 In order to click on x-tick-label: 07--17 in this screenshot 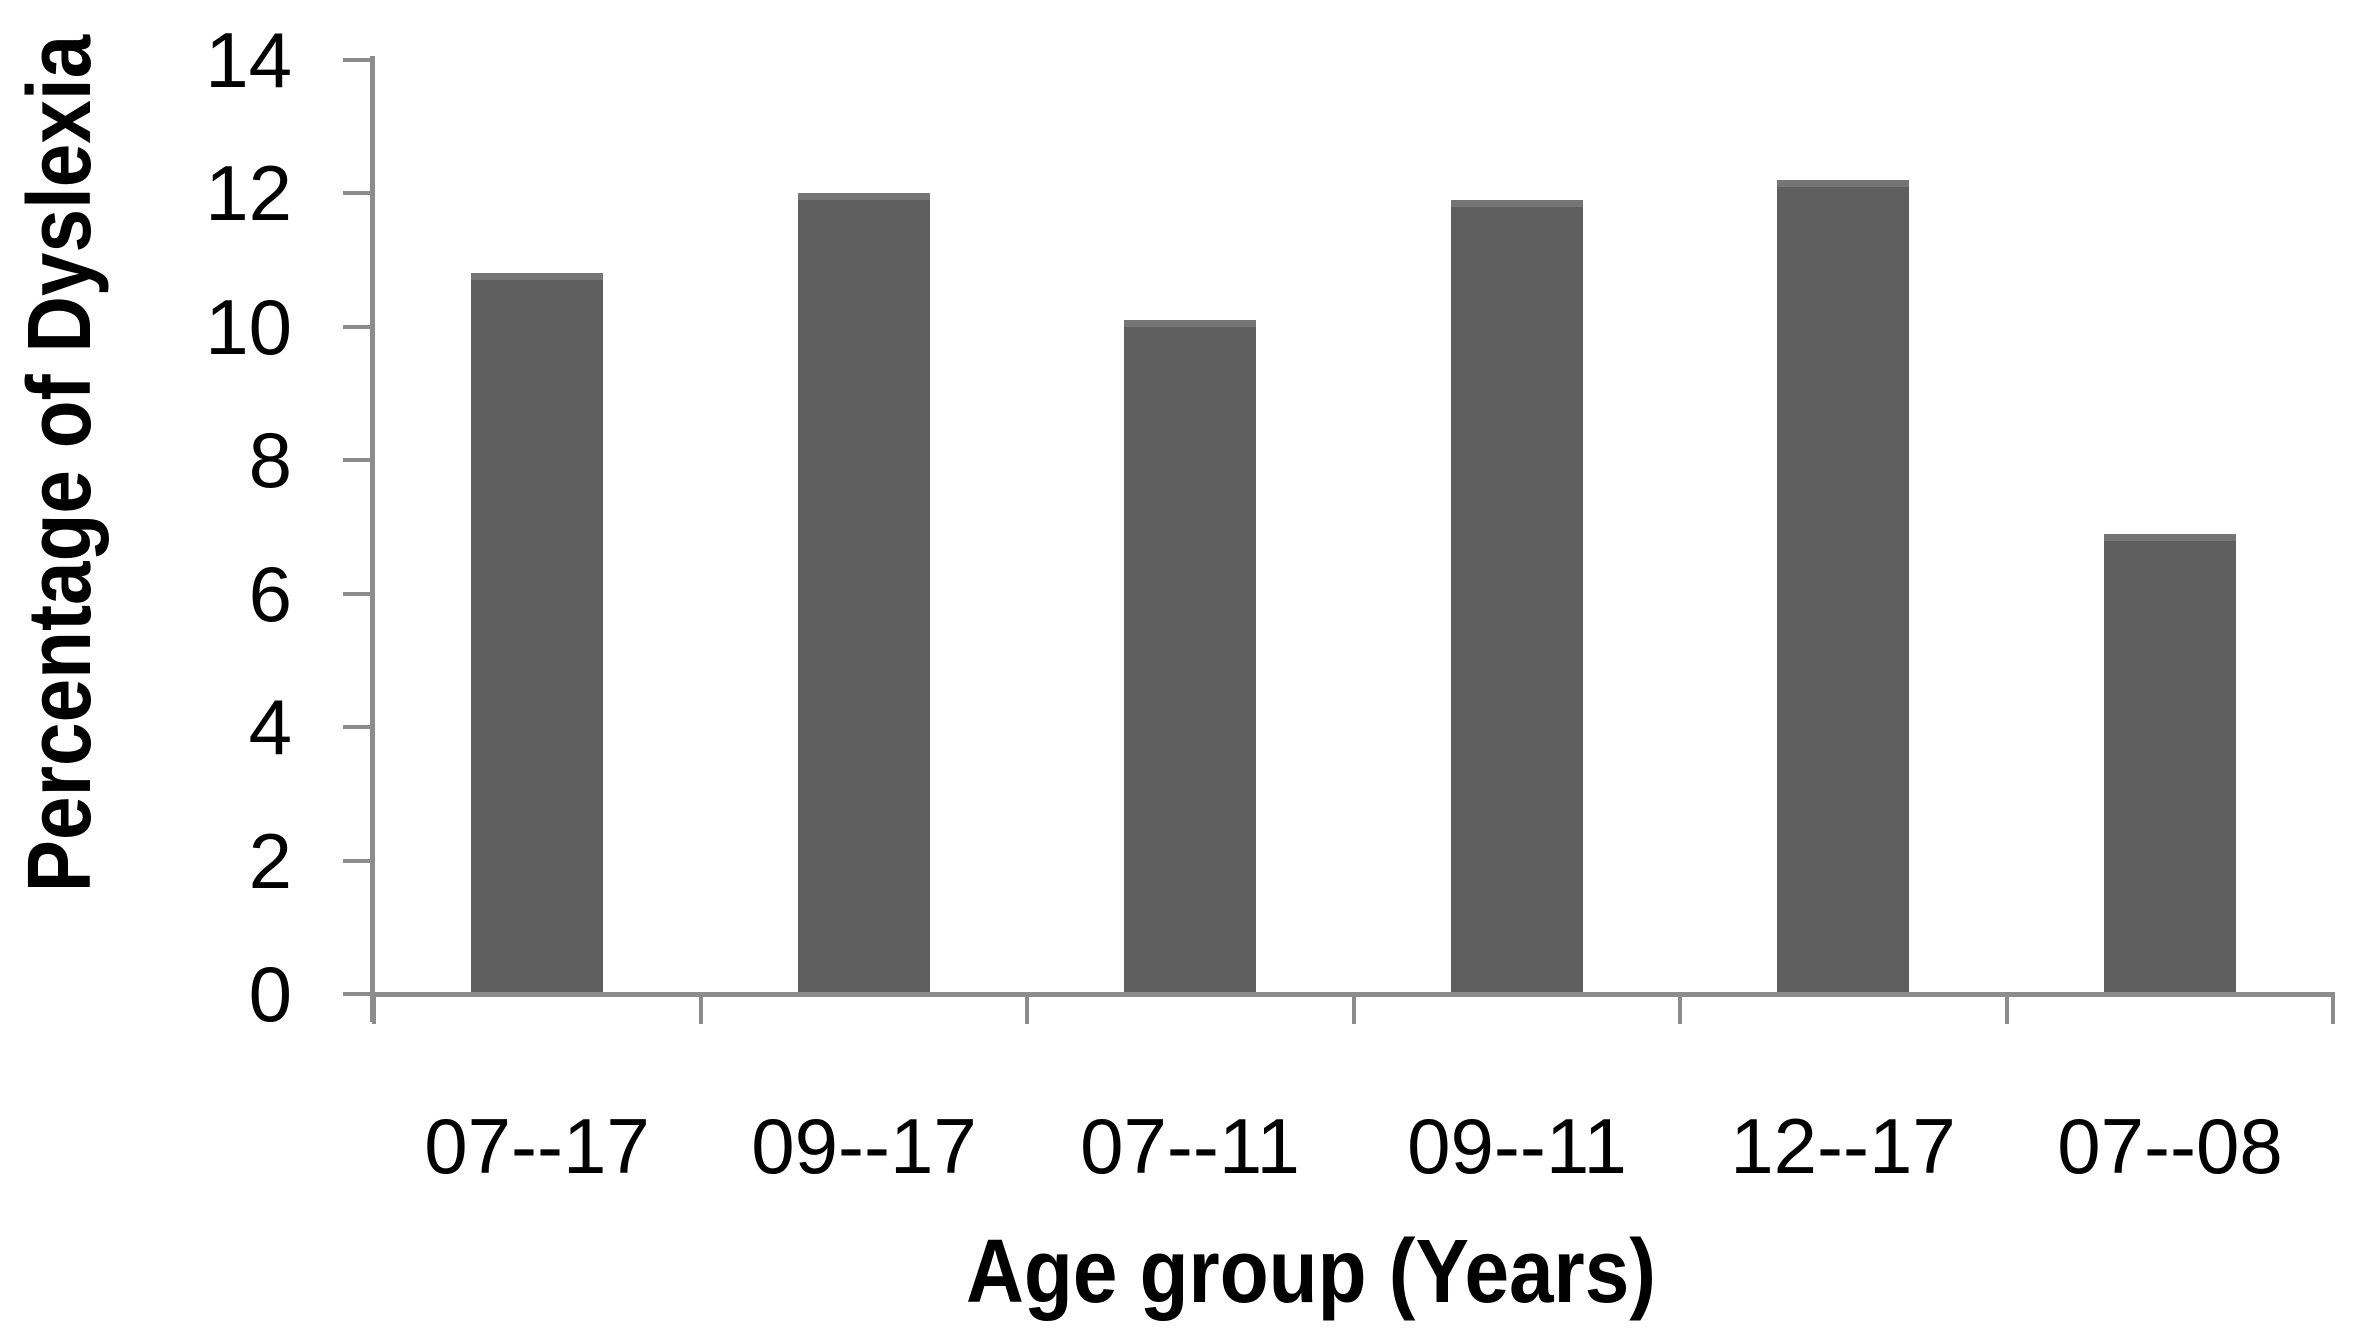, I will do `click(537, 1146)`.